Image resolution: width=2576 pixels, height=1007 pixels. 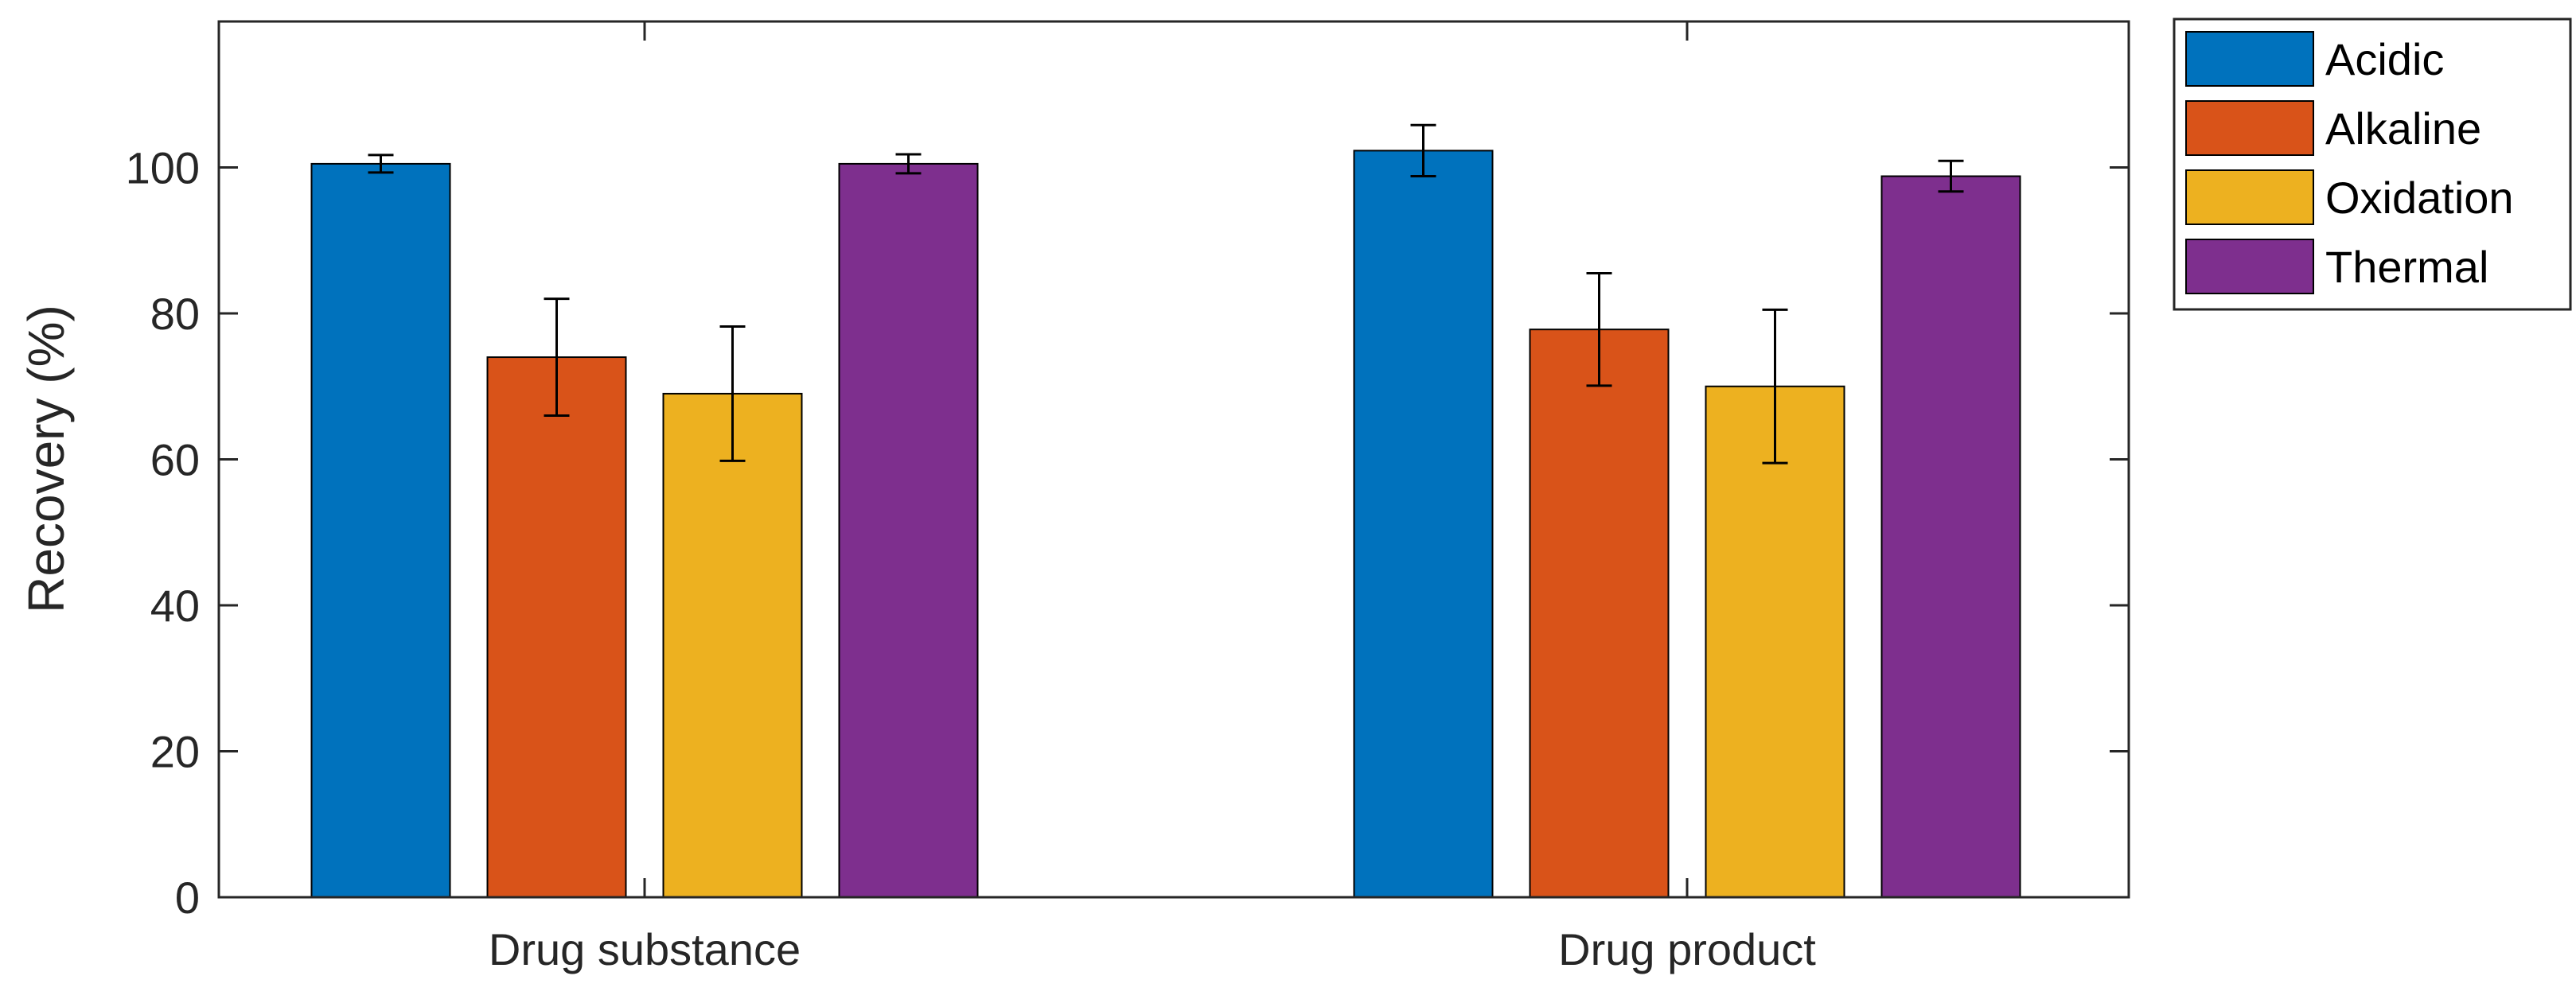 What do you see at coordinates (163, 168) in the screenshot?
I see `y-tick-label: 100` at bounding box center [163, 168].